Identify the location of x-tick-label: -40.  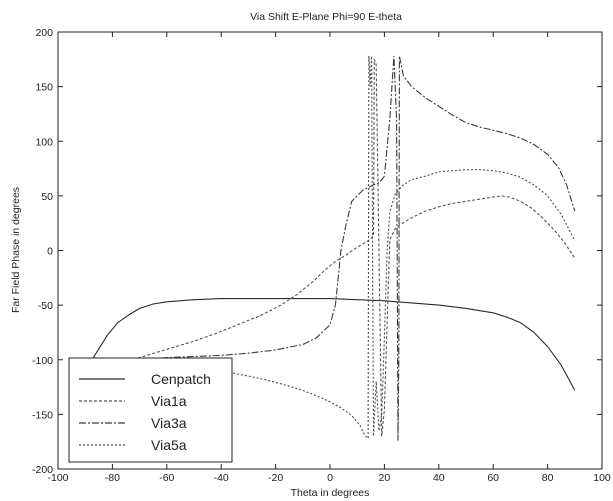
(221, 478).